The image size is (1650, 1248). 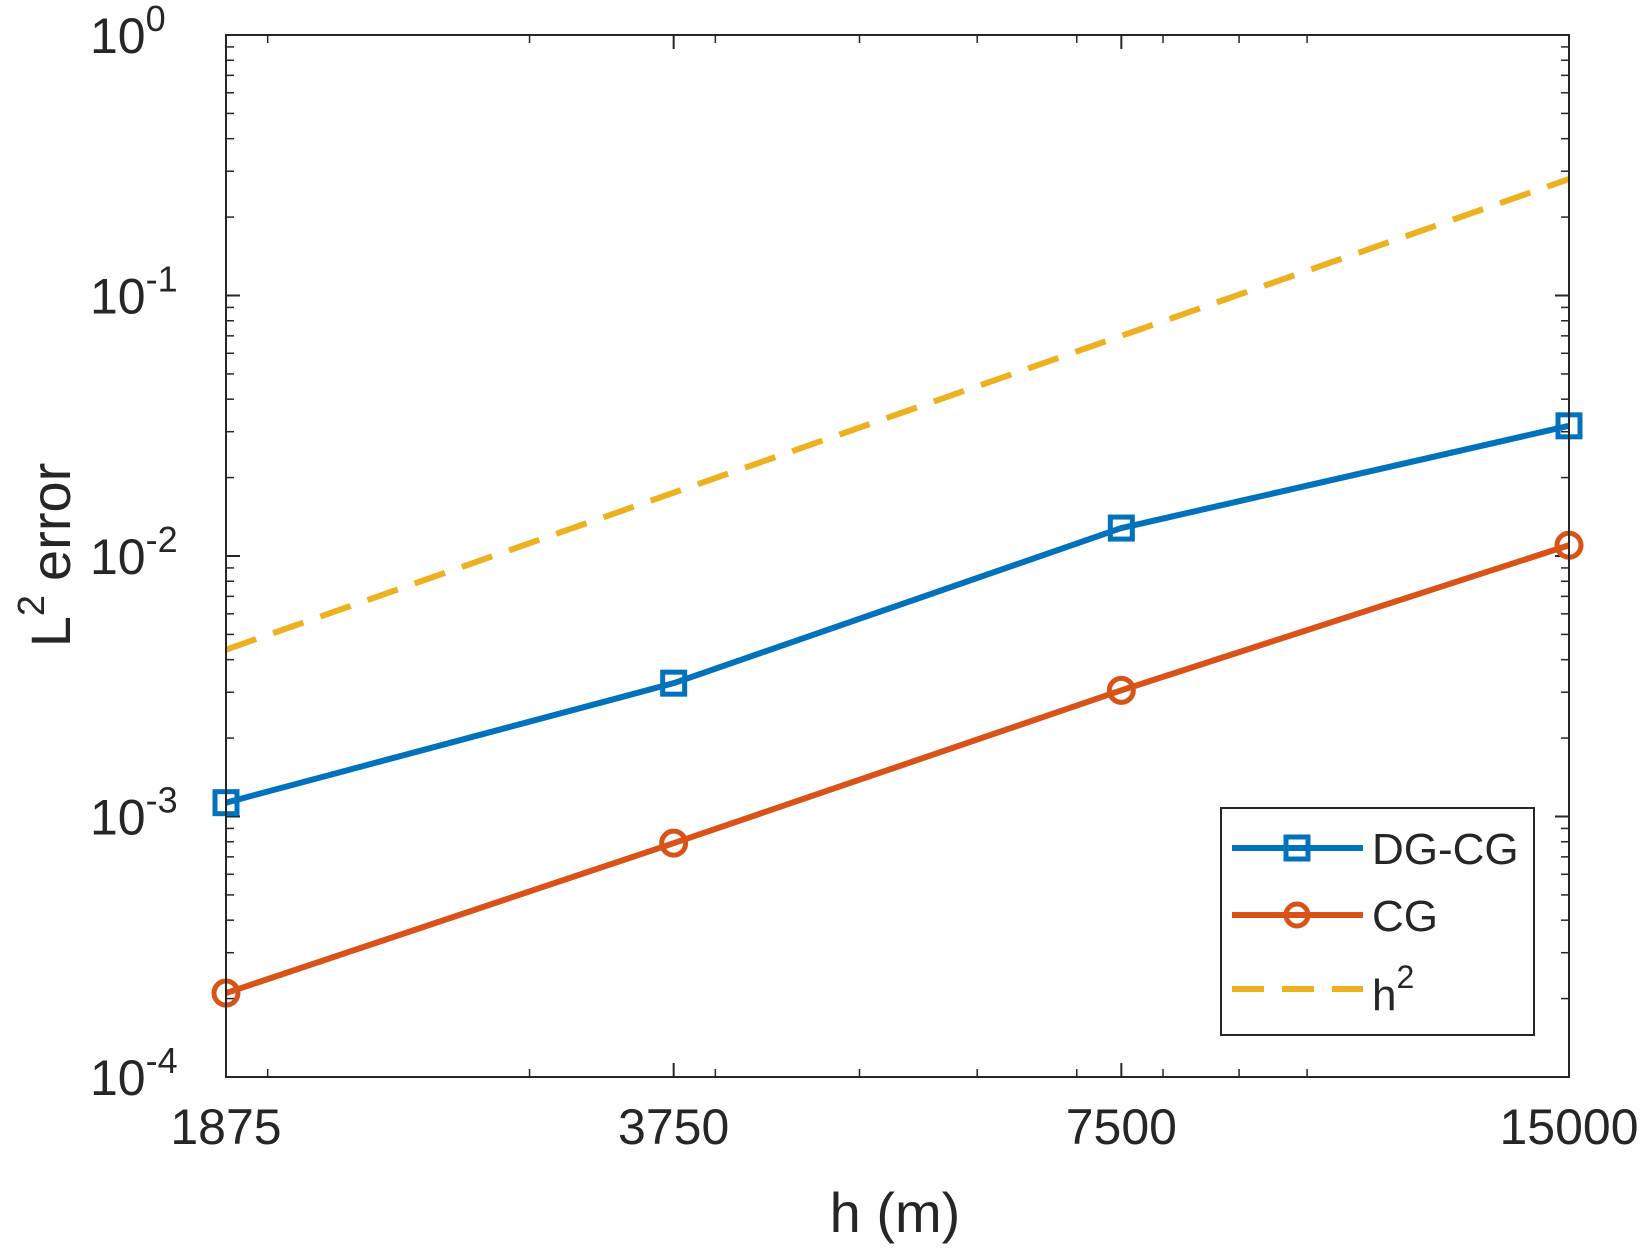 I want to click on legend-marker-dg-cg, so click(x=1297, y=848).